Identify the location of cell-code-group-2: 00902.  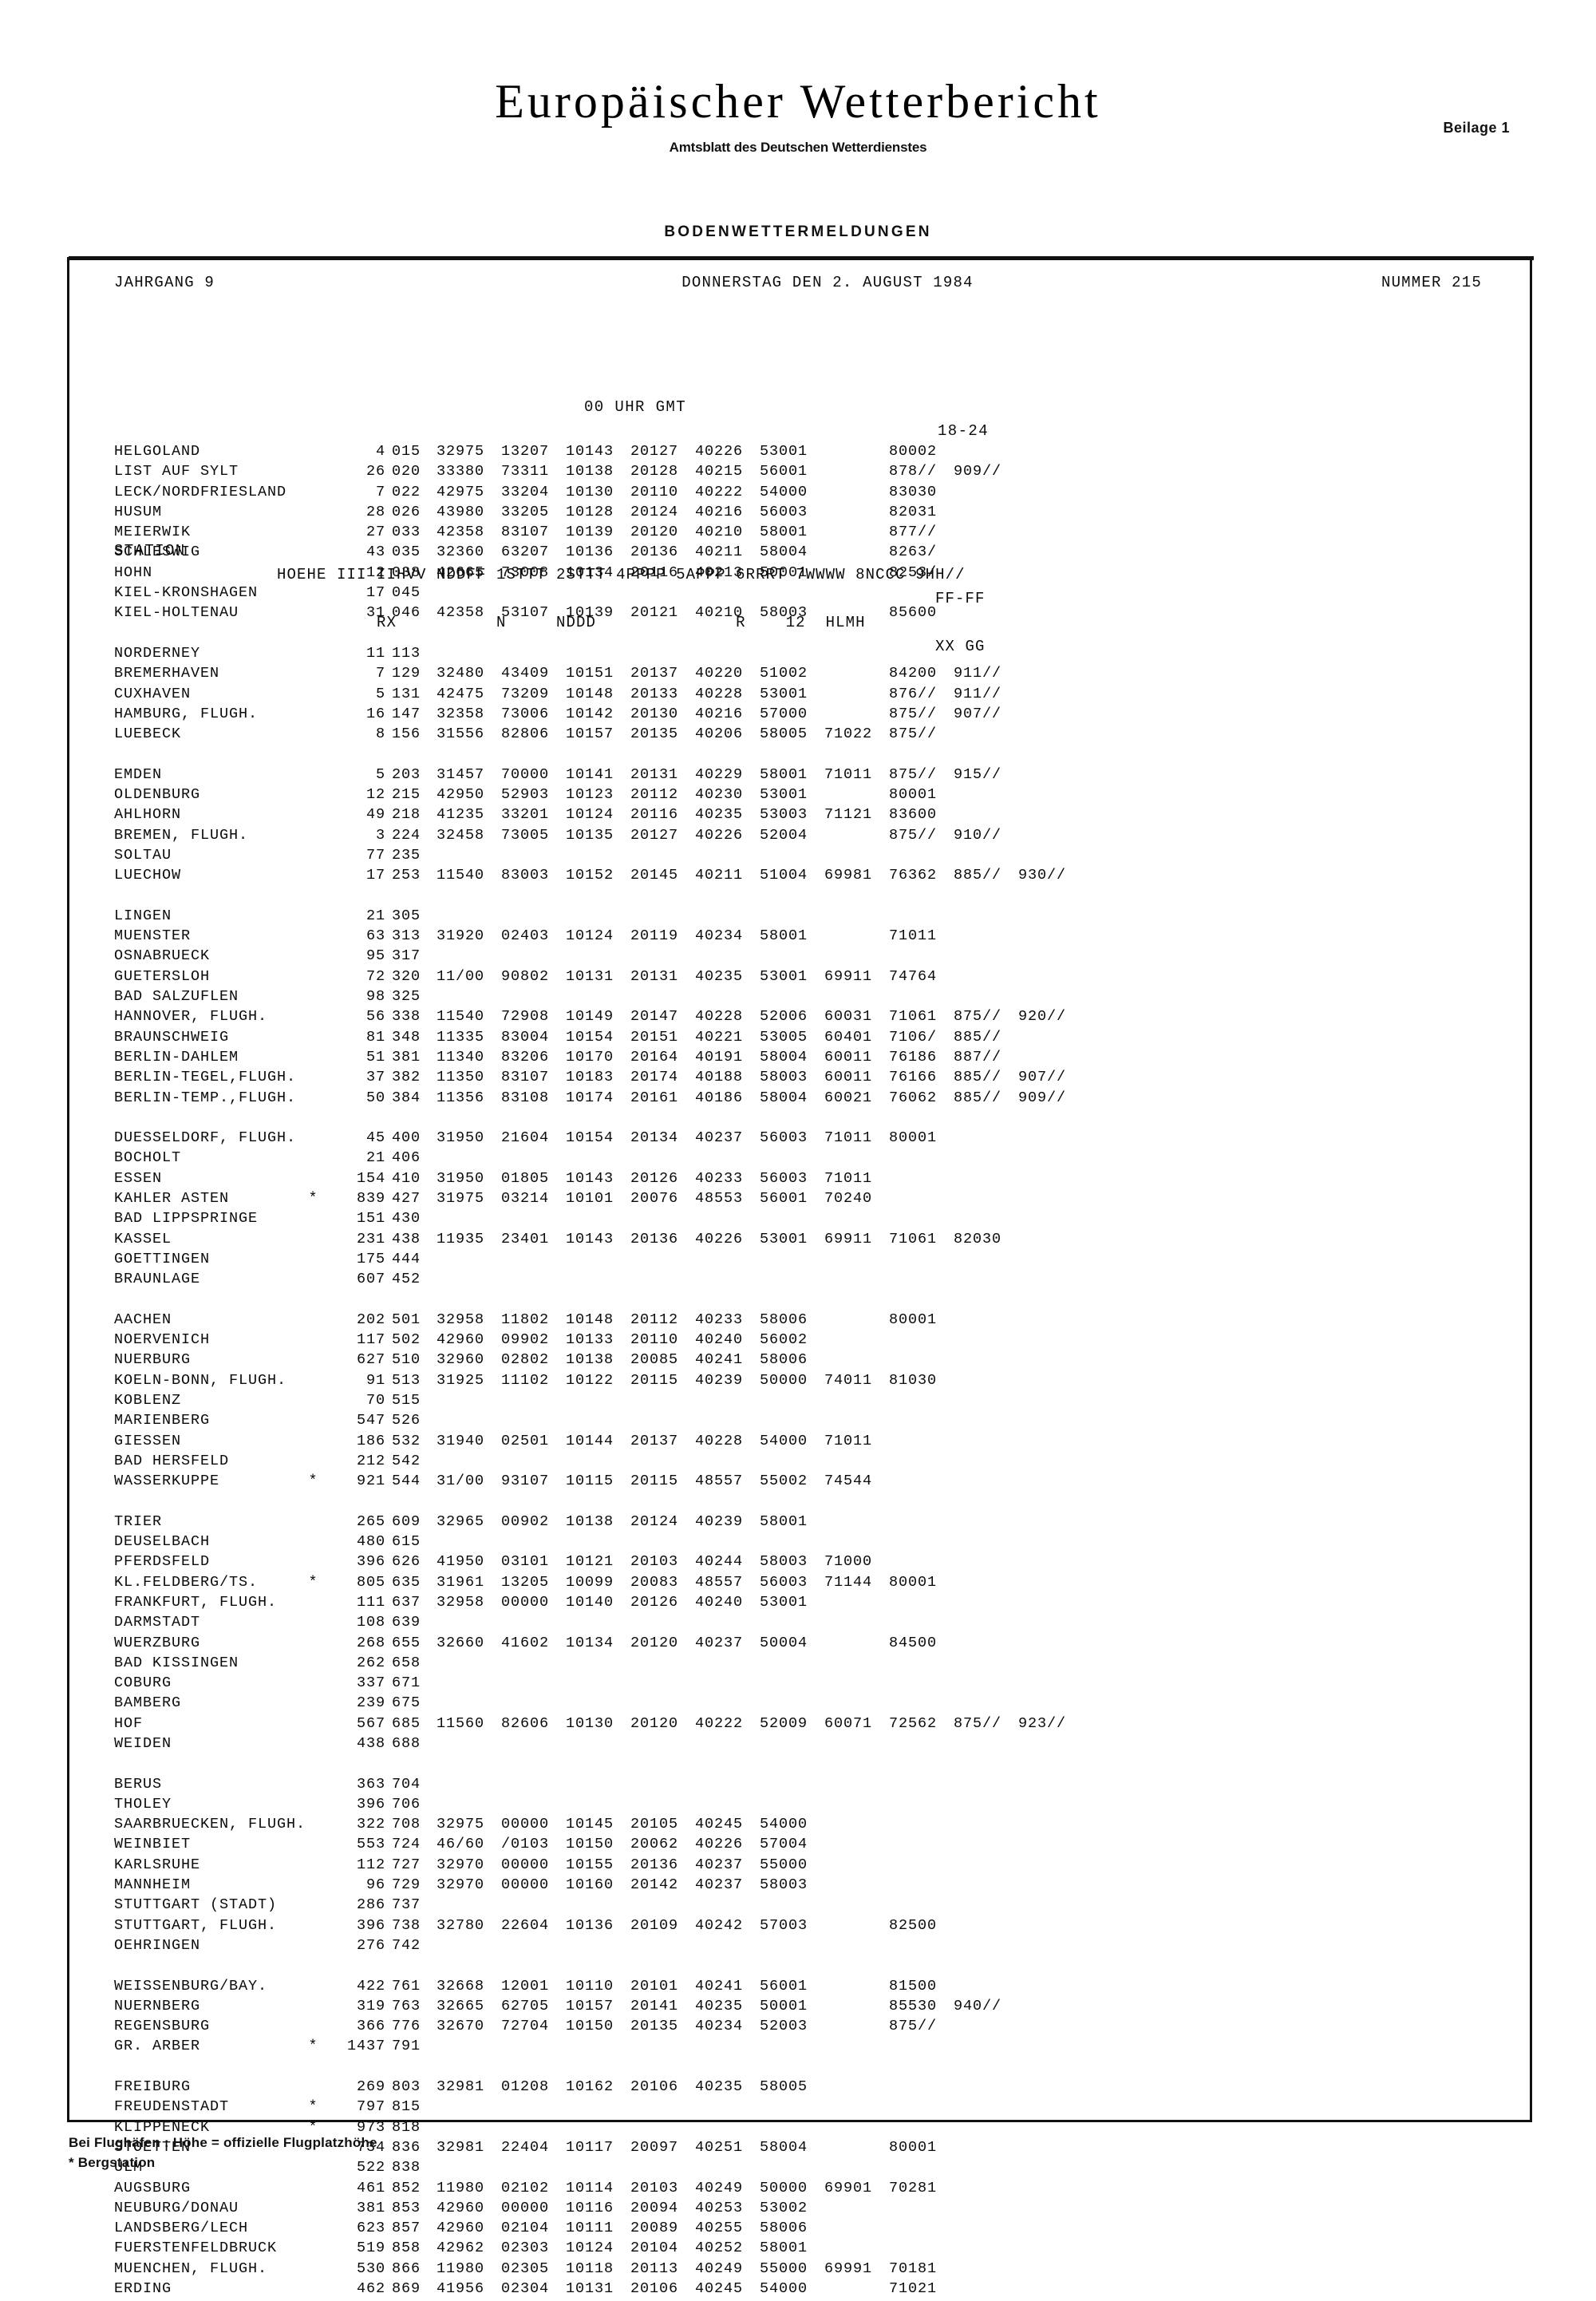
(525, 1521).